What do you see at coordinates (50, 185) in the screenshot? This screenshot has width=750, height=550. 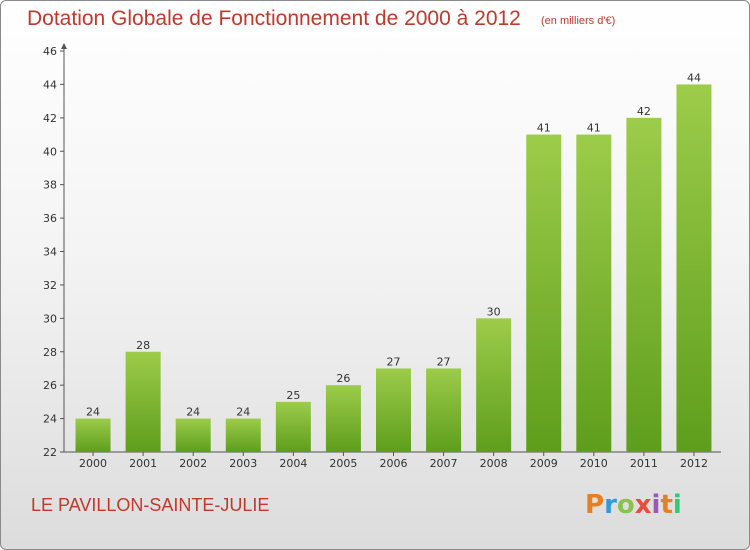 I see `y-tick-label: 38` at bounding box center [50, 185].